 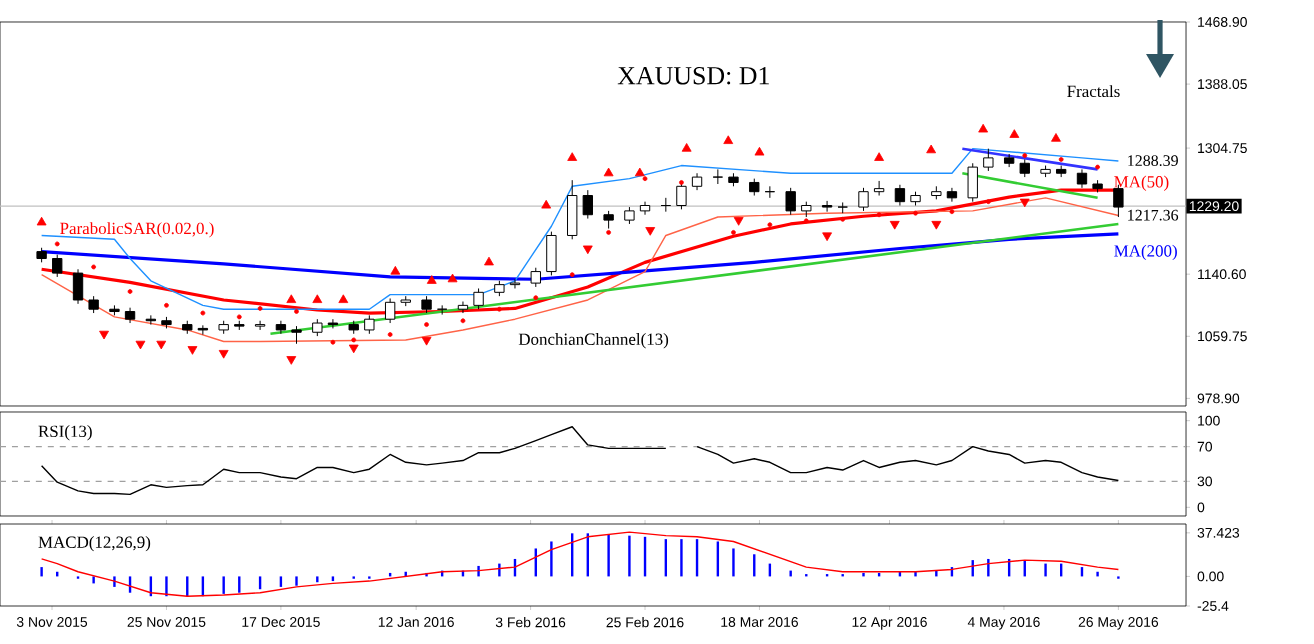 I want to click on text: Fractals, so click(x=1093, y=91).